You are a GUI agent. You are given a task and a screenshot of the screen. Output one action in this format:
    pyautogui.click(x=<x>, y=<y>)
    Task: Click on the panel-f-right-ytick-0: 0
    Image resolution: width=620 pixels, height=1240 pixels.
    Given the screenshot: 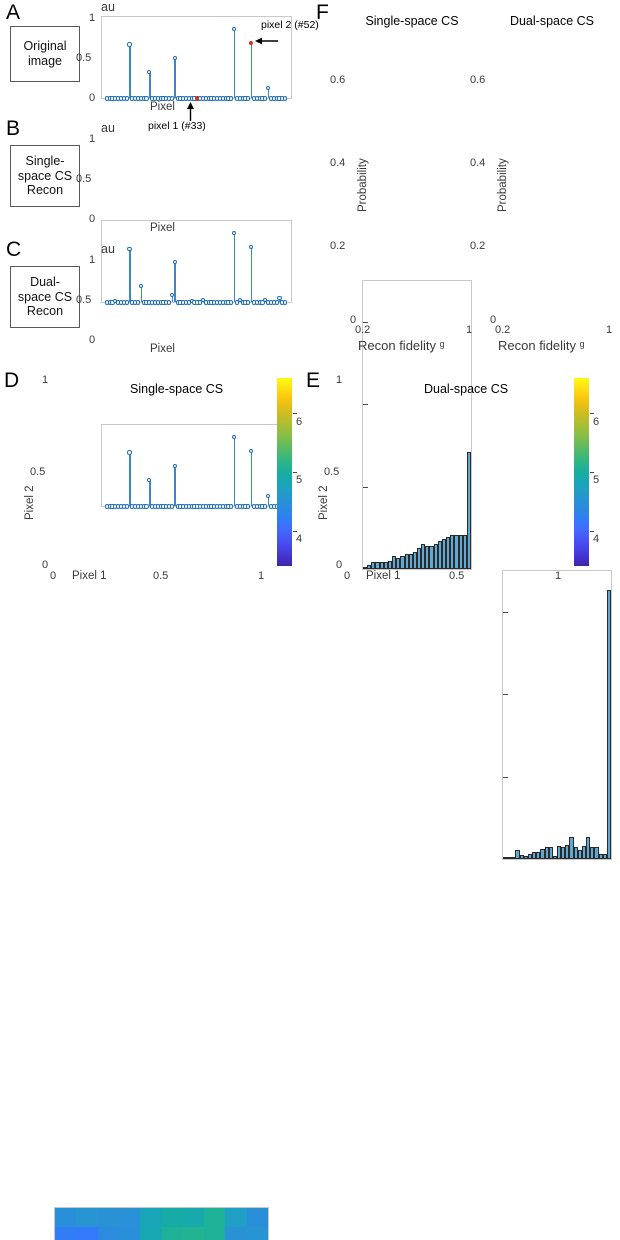 What is the action you would take?
    pyautogui.click(x=493, y=320)
    